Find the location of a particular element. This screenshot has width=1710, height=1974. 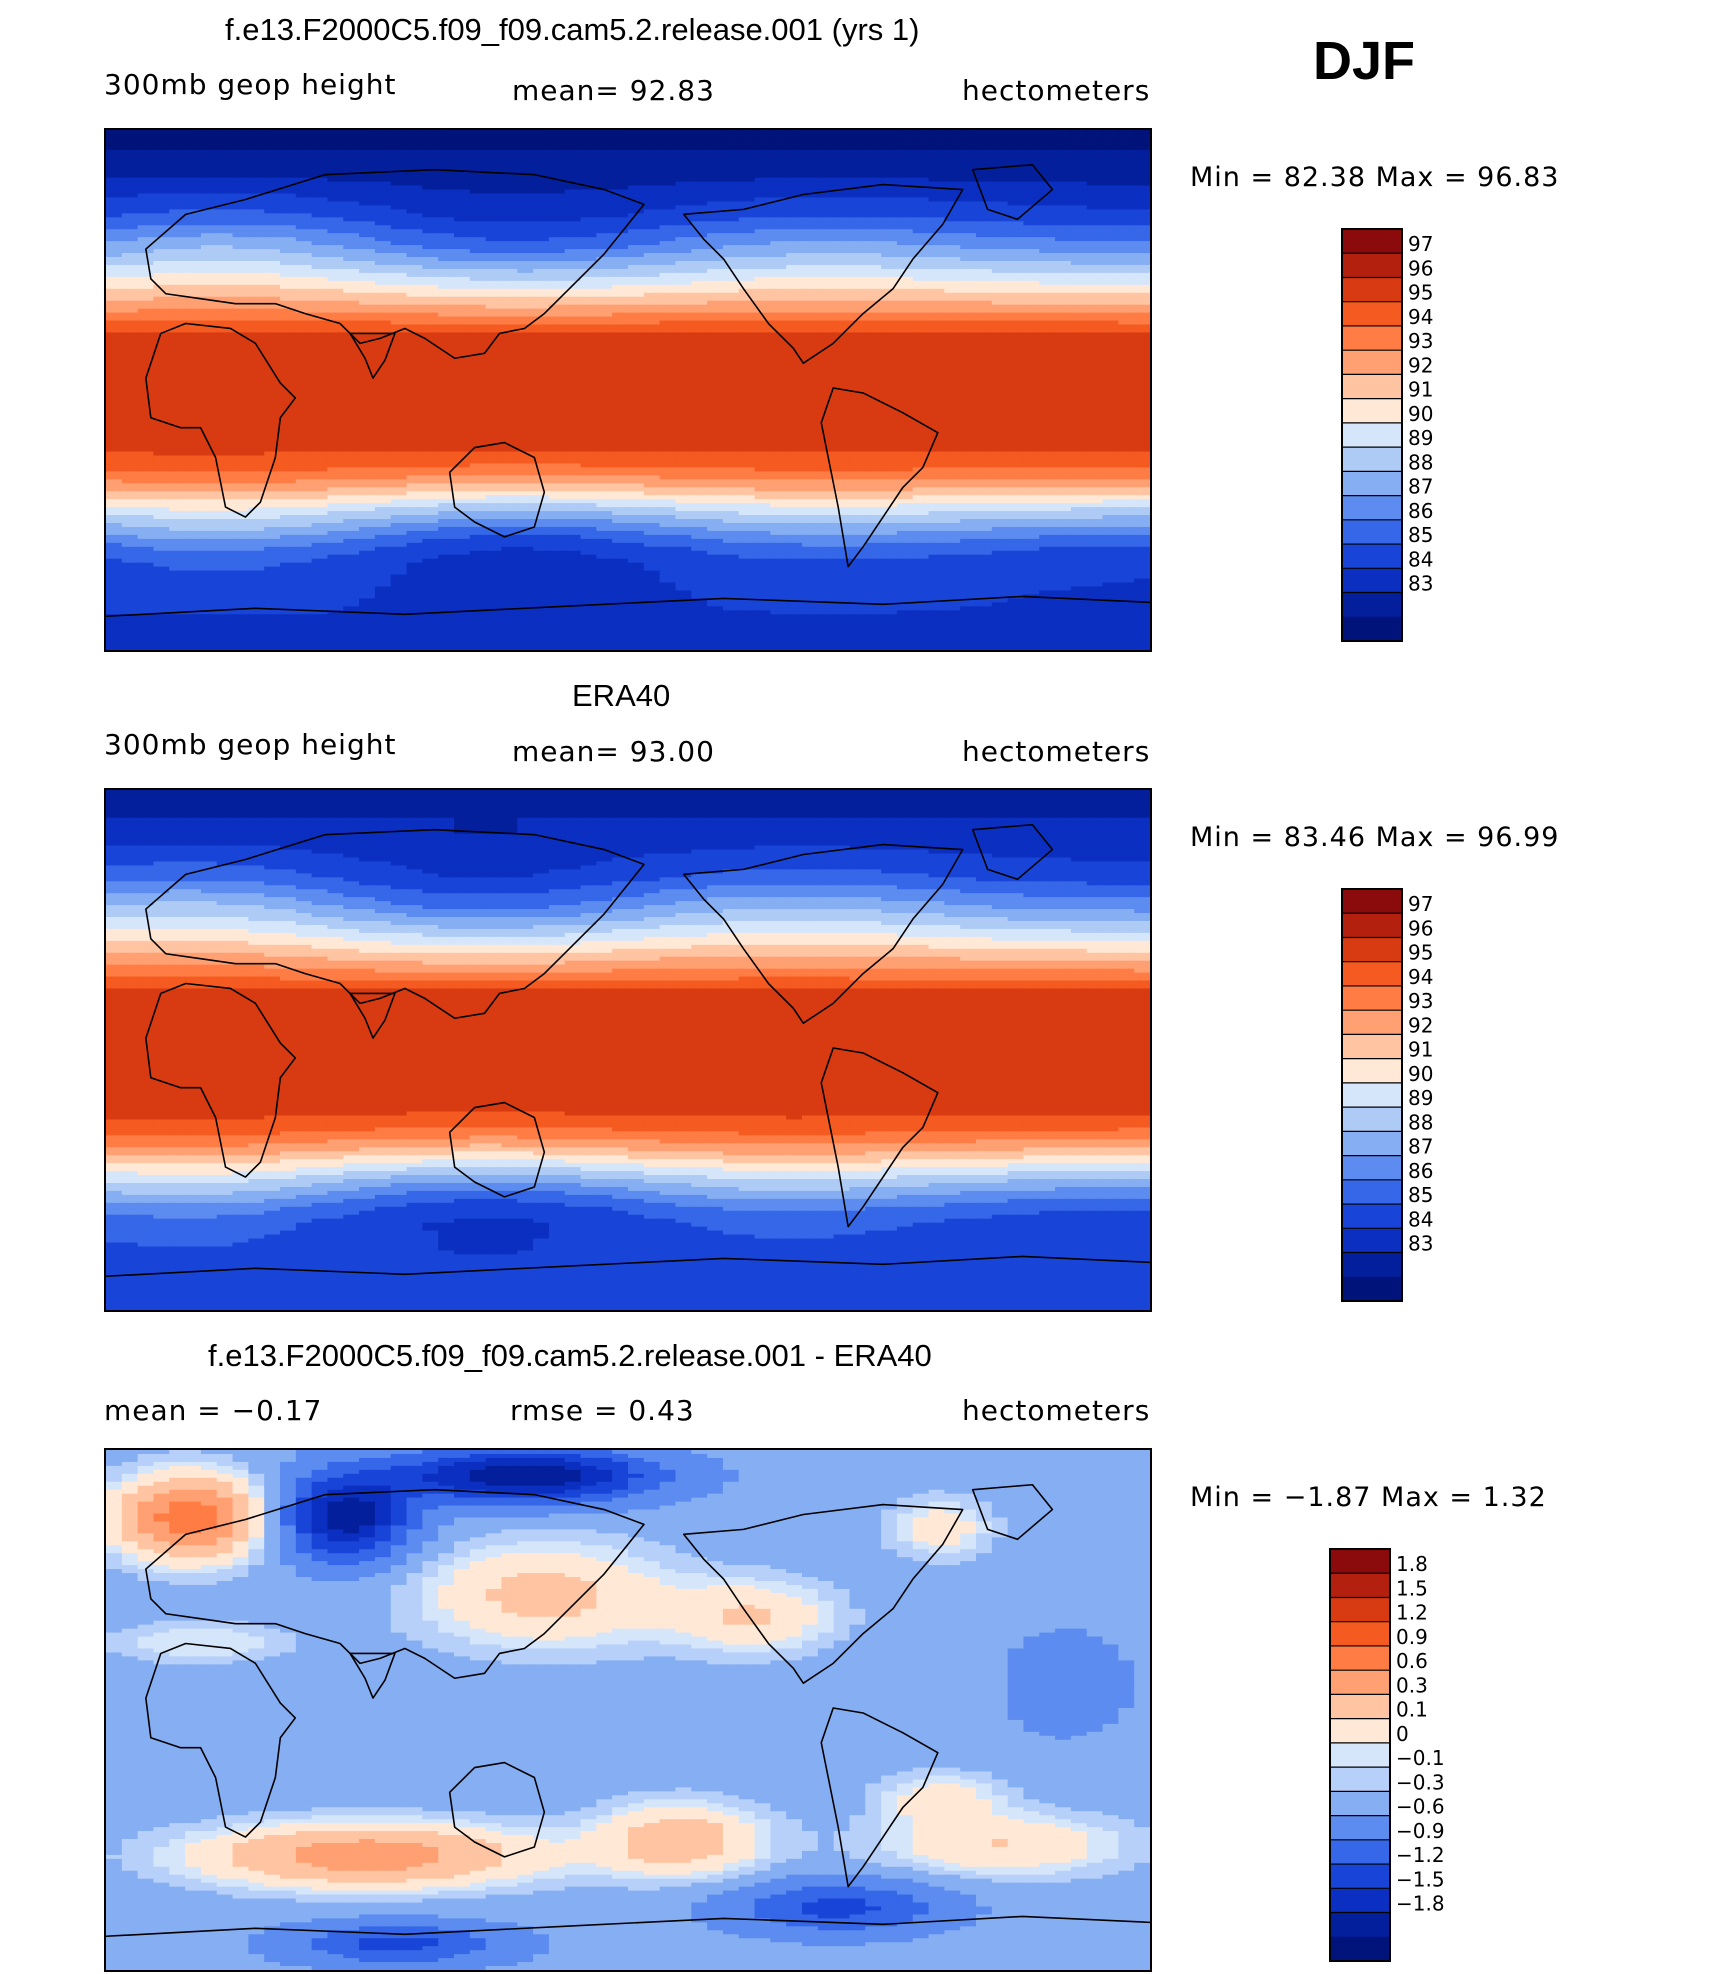

colorbar-label: 91 is located at coordinates (1420, 1050).